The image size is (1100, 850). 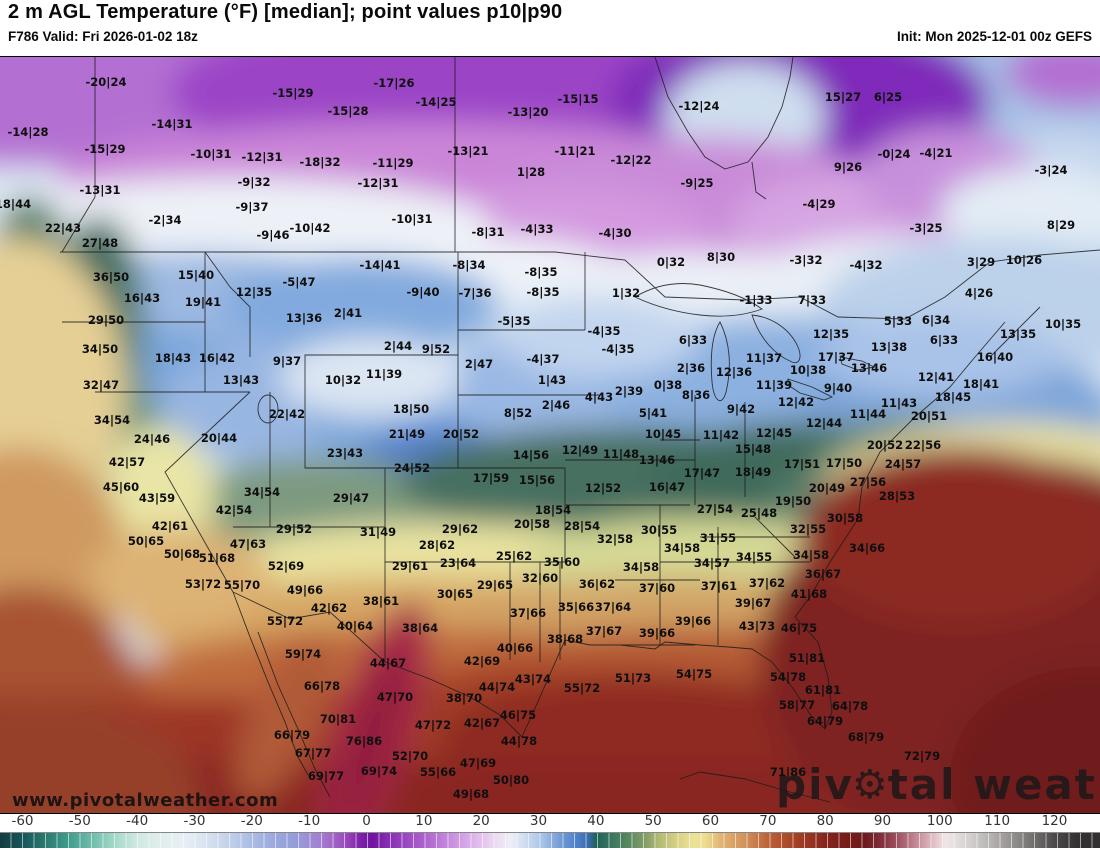 What do you see at coordinates (815, 784) in the screenshot?
I see `brand-text-pre: piv` at bounding box center [815, 784].